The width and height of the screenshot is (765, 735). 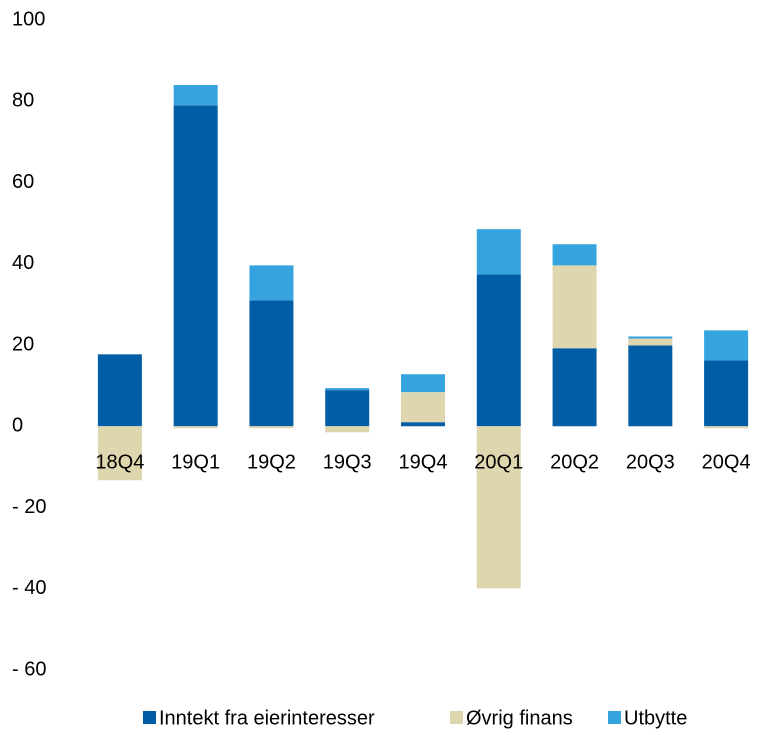 I want to click on x-tick-label: 20Q2, so click(x=574, y=463).